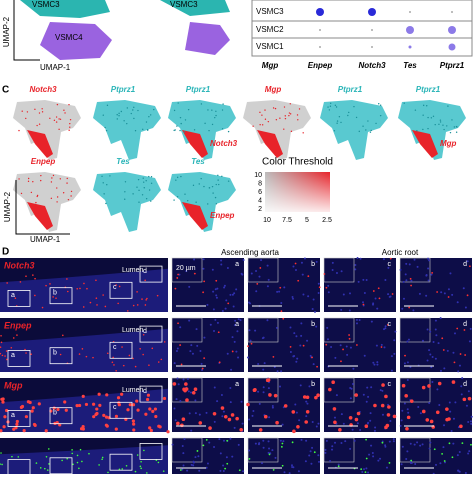 Image resolution: width=474 pixels, height=479 pixels. What do you see at coordinates (145, 331) in the screenshot?
I see `roi-label: d` at bounding box center [145, 331].